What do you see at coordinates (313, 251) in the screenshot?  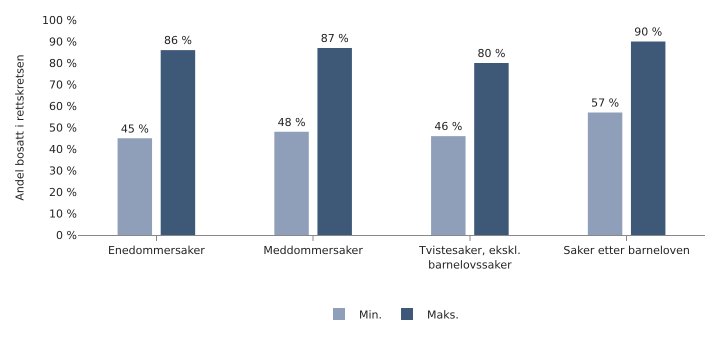 I see `x-tick-label: Meddommersaker` at bounding box center [313, 251].